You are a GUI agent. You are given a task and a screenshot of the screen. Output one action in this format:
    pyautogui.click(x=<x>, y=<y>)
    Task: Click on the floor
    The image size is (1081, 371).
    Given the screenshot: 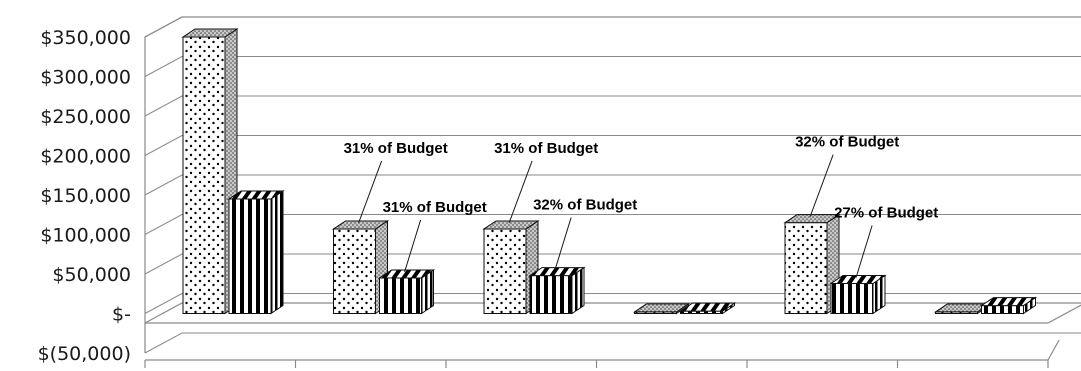 What is the action you would take?
    pyautogui.click(x=612, y=313)
    